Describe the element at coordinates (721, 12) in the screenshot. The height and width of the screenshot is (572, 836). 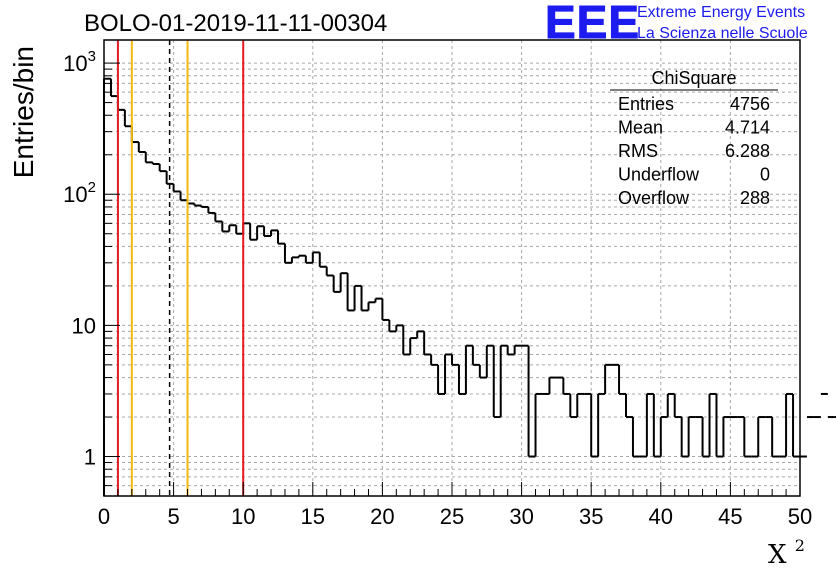
I see `logo-line-1: Extreme Energy Events` at that location.